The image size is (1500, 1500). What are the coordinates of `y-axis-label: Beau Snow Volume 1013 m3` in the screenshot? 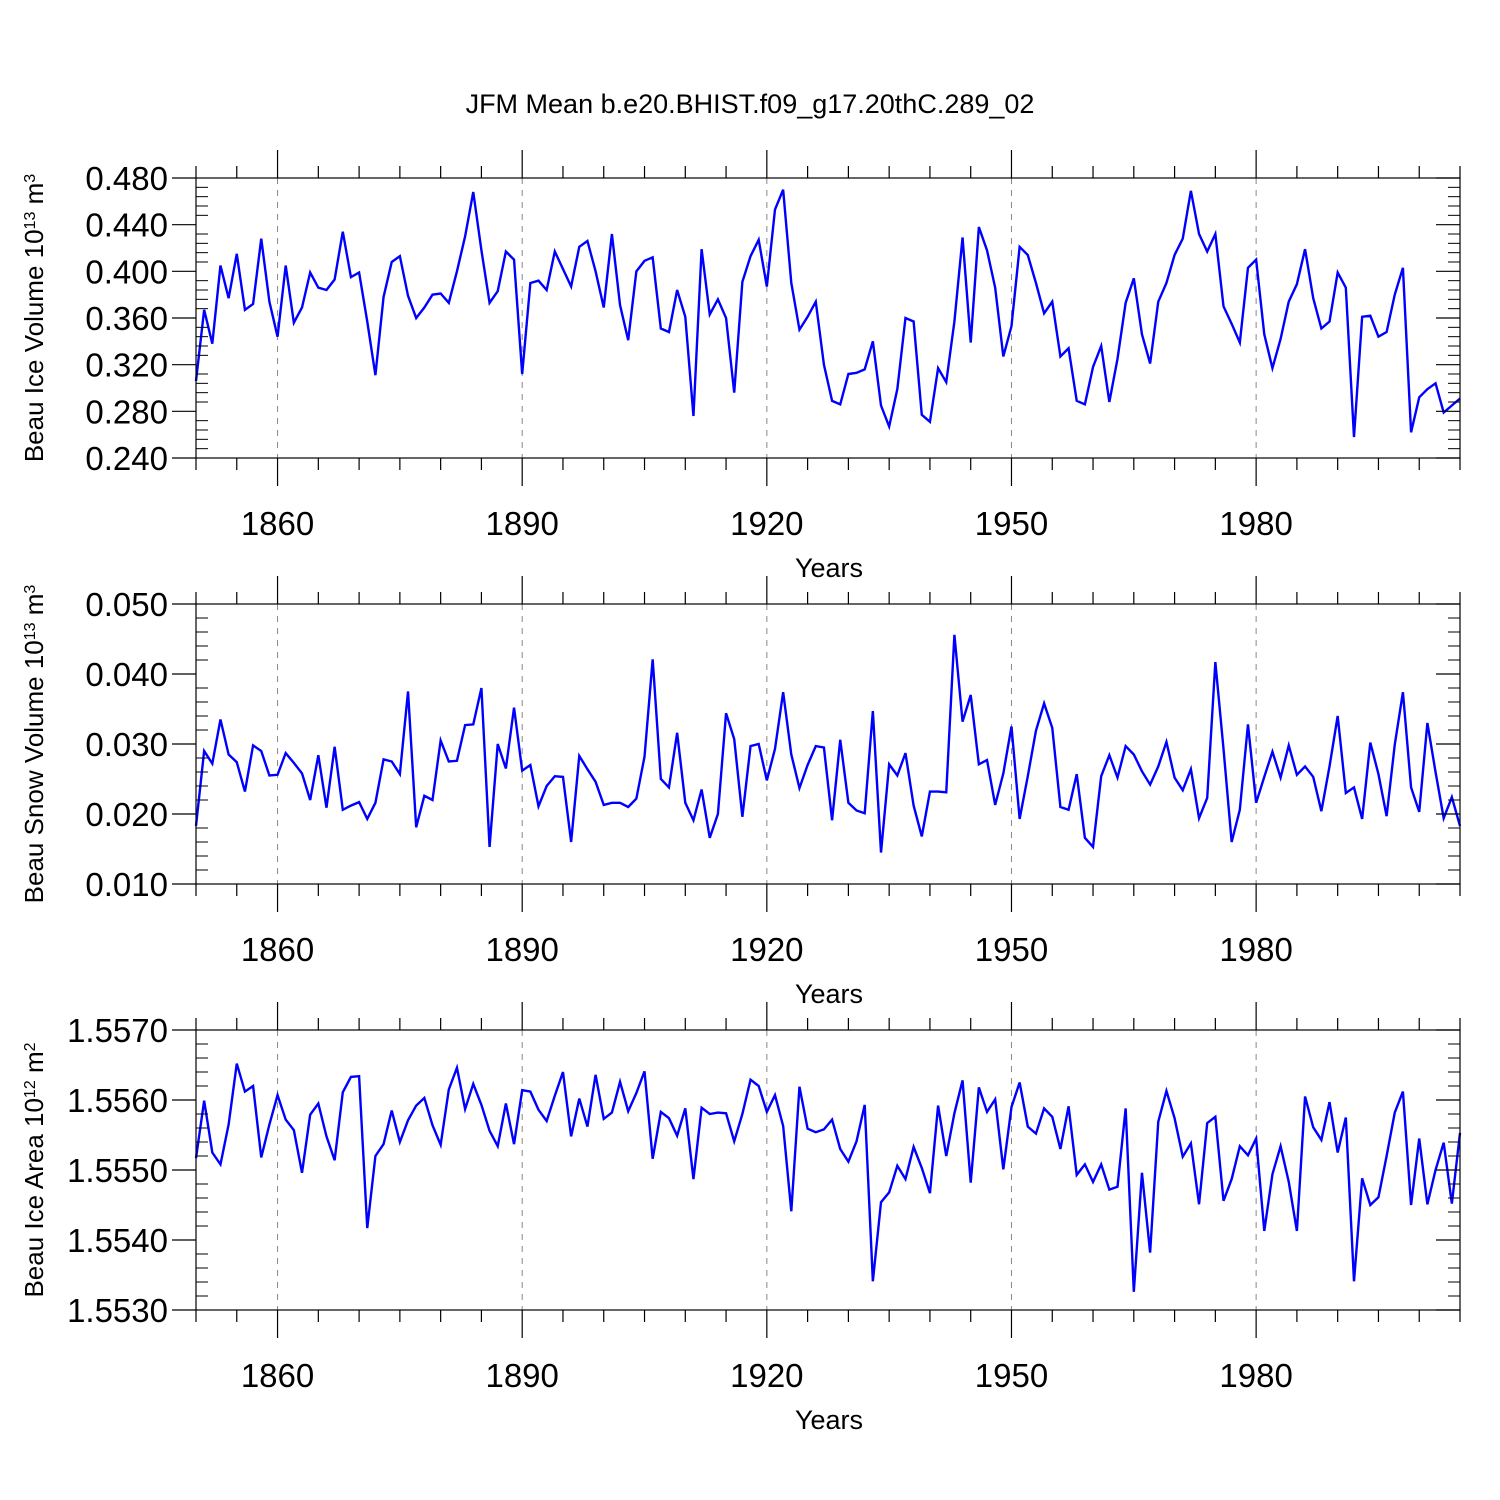 It's located at (34, 744).